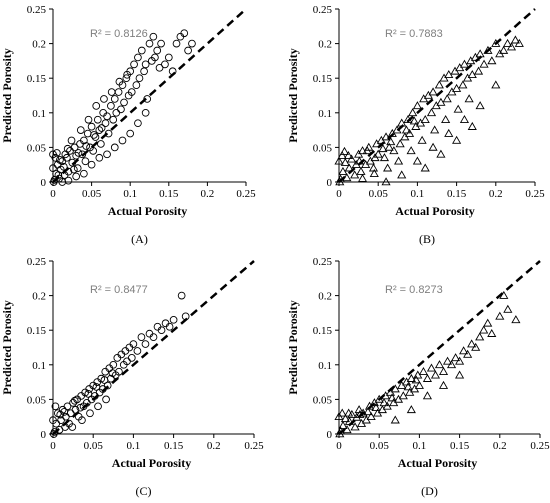 Image resolution: width=550 pixels, height=503 pixels. What do you see at coordinates (439, 347) in the screenshot?
I see `reference-line` at bounding box center [439, 347].